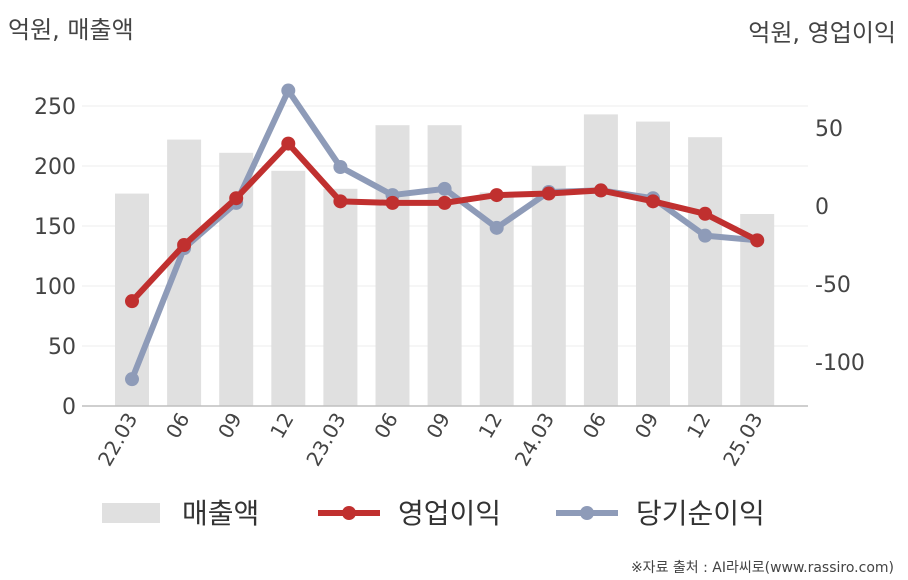  Describe the element at coordinates (282, 426) in the screenshot. I see `x-tick-3: 12` at that location.